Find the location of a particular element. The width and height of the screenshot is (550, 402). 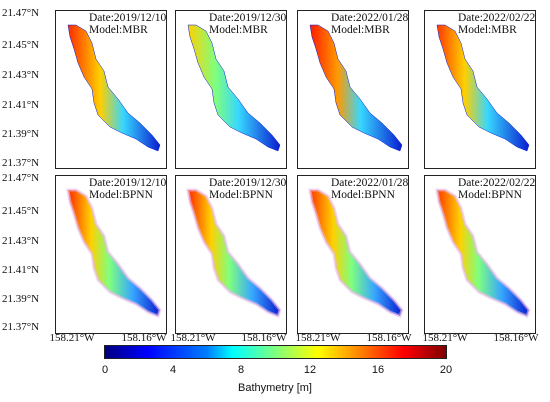

map-panel: Date:2019/12/30 Model:BPNN is located at coordinates (231, 254).